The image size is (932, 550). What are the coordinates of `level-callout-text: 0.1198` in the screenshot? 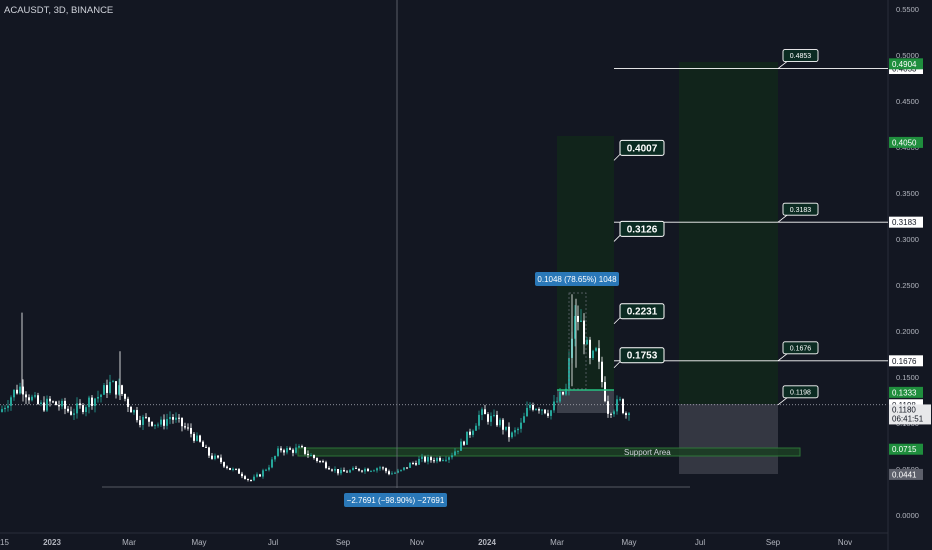 It's located at (800, 392).